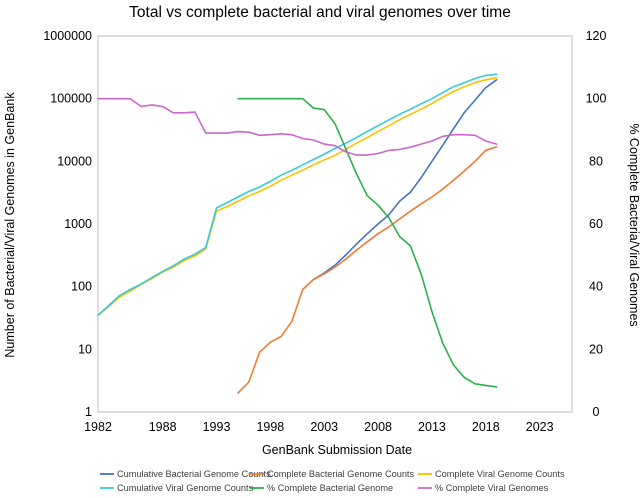 This screenshot has width=640, height=498. Describe the element at coordinates (163, 427) in the screenshot. I see `x-tick-label: 1988` at that location.